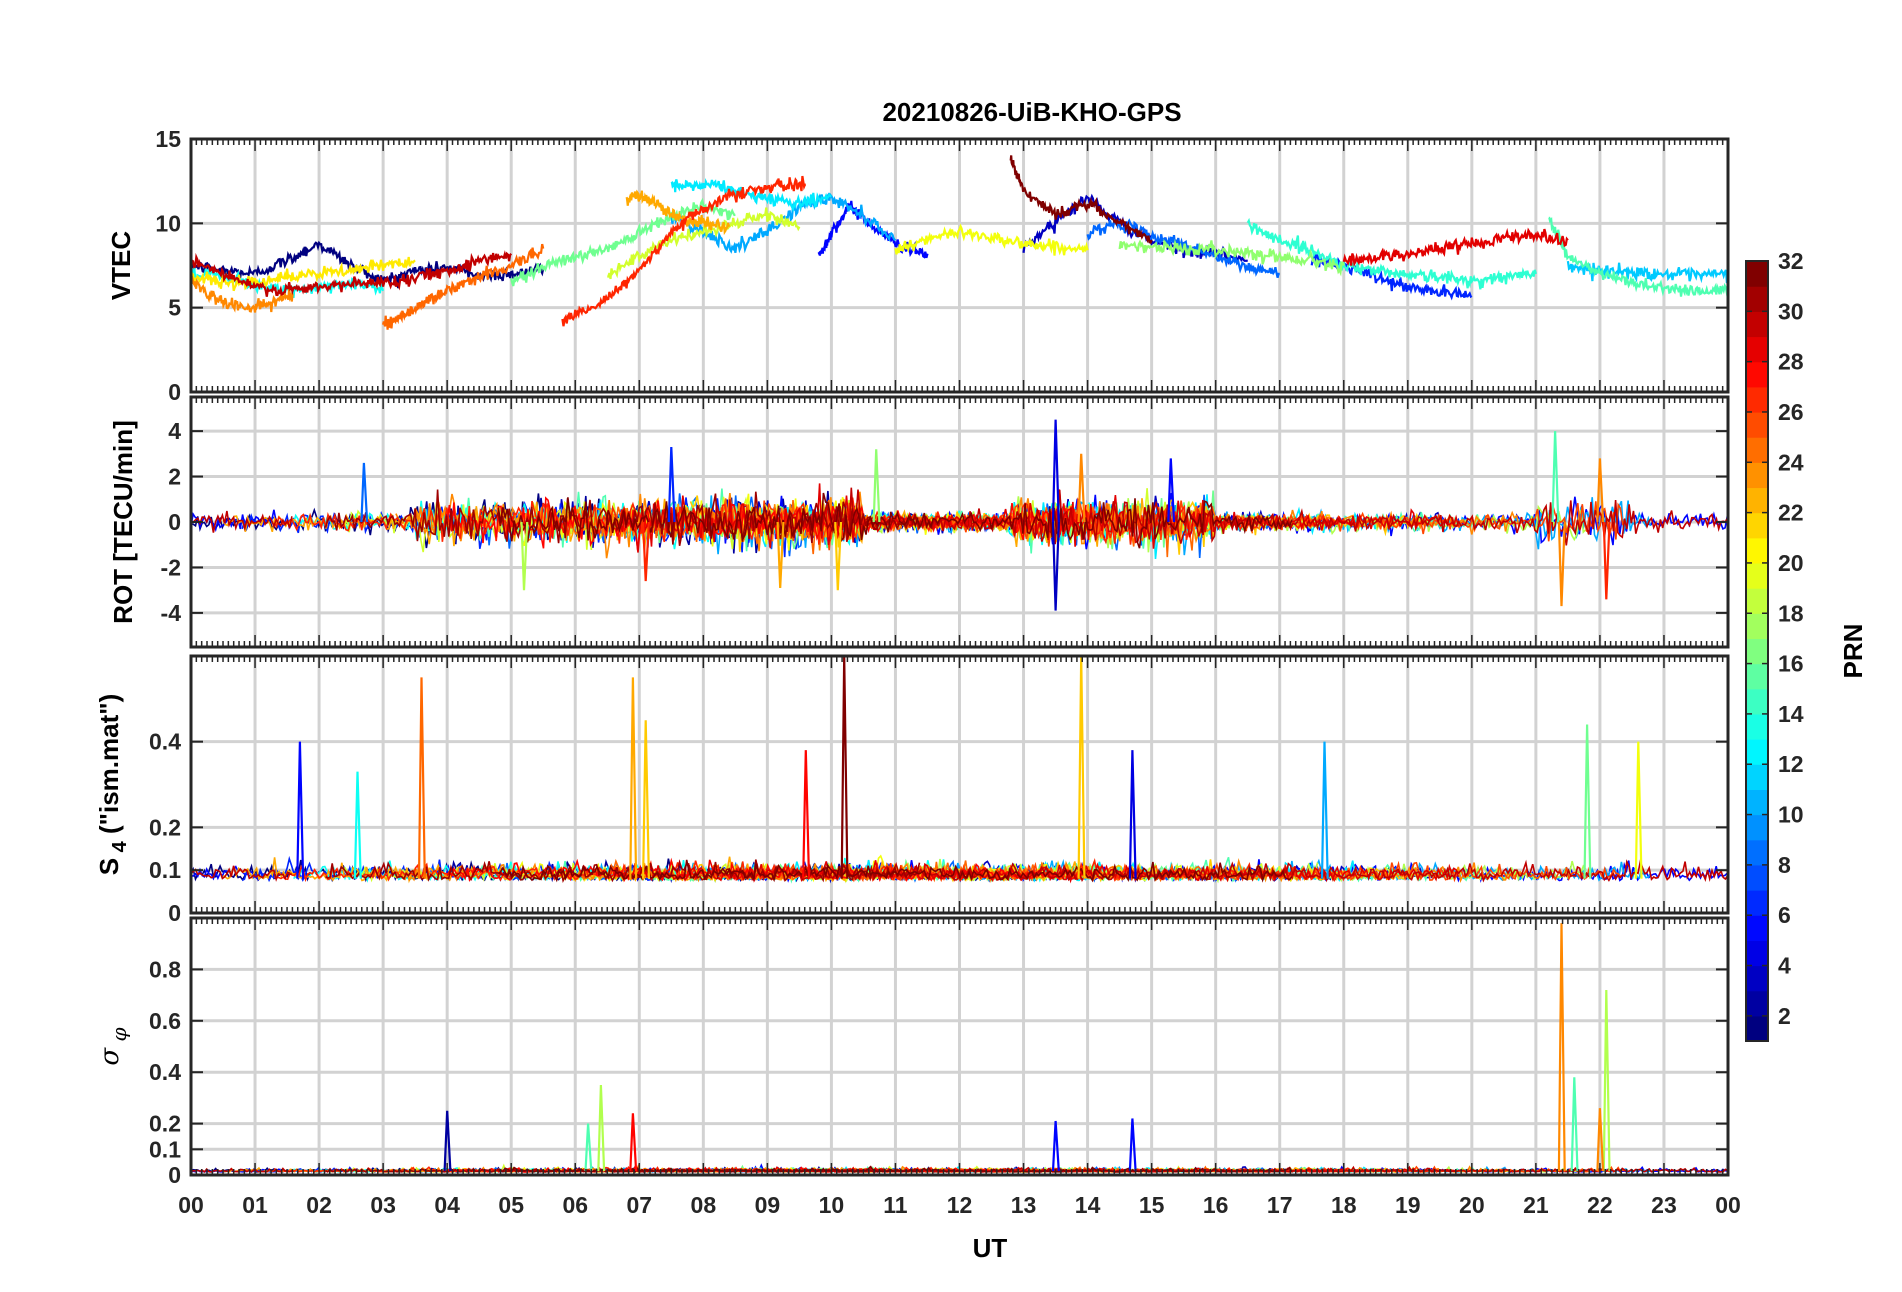  What do you see at coordinates (319, 1205) in the screenshot?
I see `x-tick-label: 02` at bounding box center [319, 1205].